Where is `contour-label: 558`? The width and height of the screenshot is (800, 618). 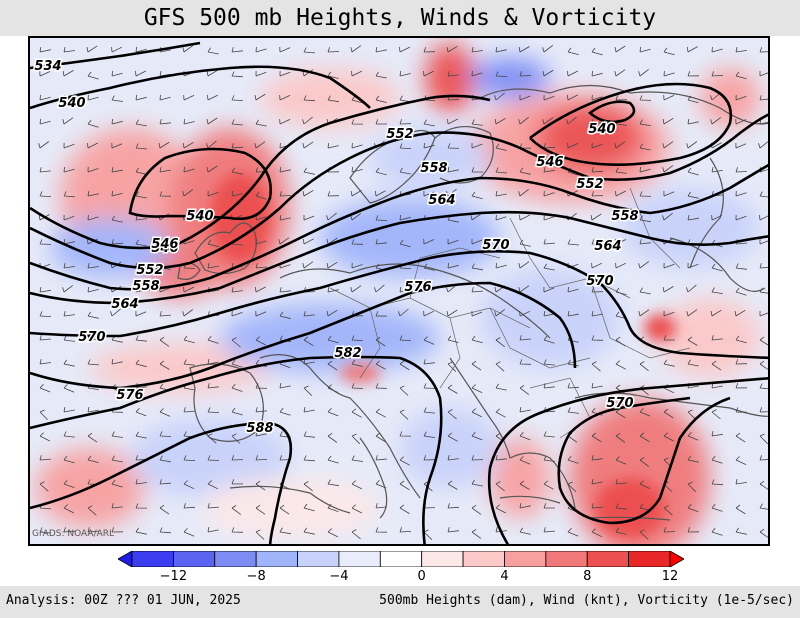
contour-label: 558 is located at coordinates (624, 216).